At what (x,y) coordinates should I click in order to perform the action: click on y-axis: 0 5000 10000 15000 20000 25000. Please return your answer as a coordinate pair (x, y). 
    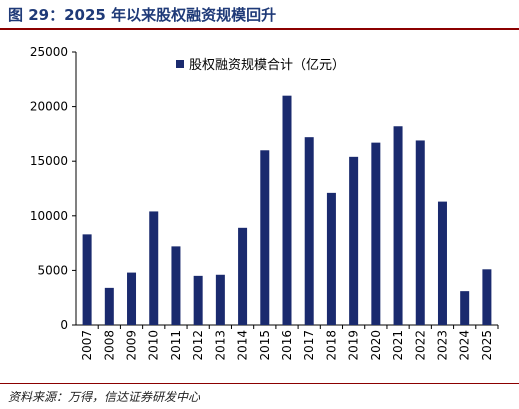
    Looking at the image, I should click on (53, 188).